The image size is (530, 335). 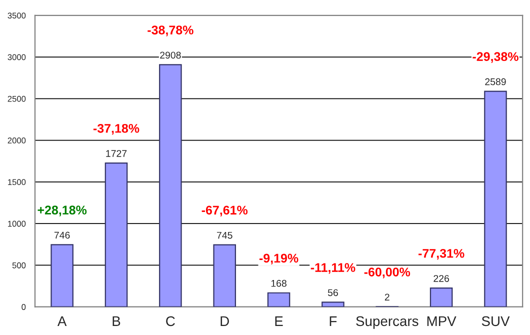 I want to click on annotation: -9,19%, so click(x=278, y=259).